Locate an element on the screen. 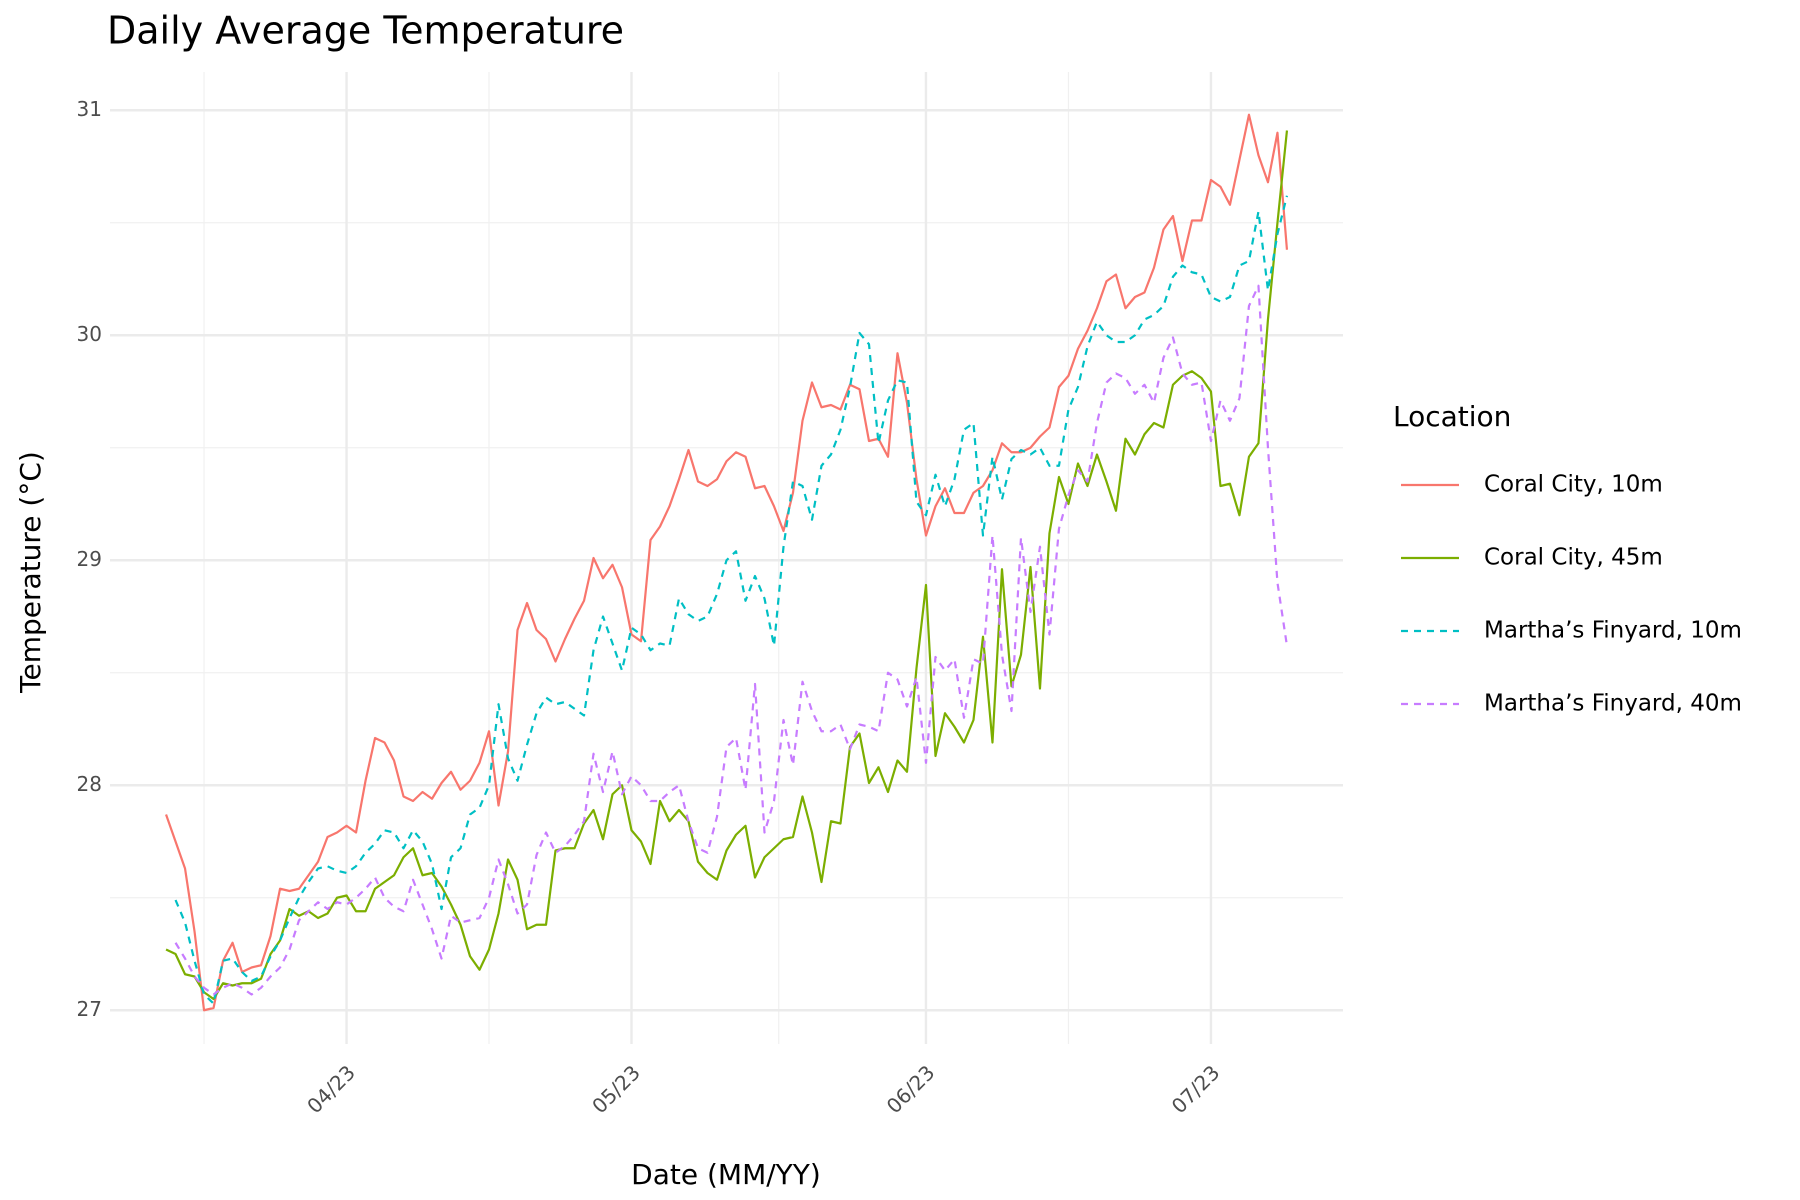 The height and width of the screenshot is (1200, 1800). legend-label: Martha’s Finyard, 10m is located at coordinates (1613, 631).